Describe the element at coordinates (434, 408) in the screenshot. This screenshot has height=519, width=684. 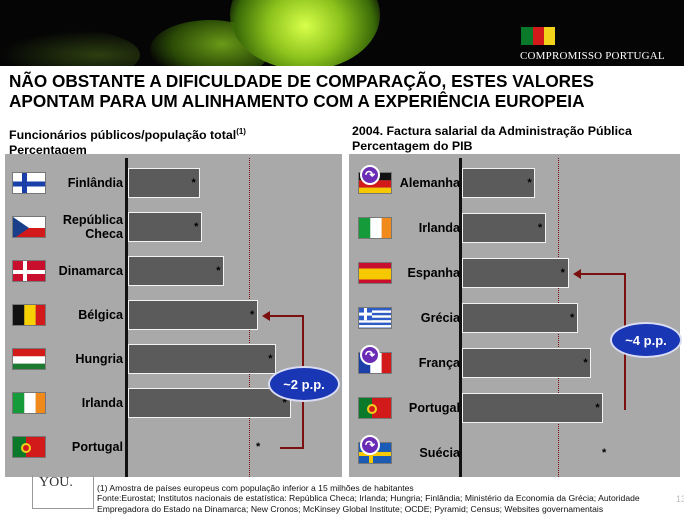
I see `right-category-label: Portugal` at that location.